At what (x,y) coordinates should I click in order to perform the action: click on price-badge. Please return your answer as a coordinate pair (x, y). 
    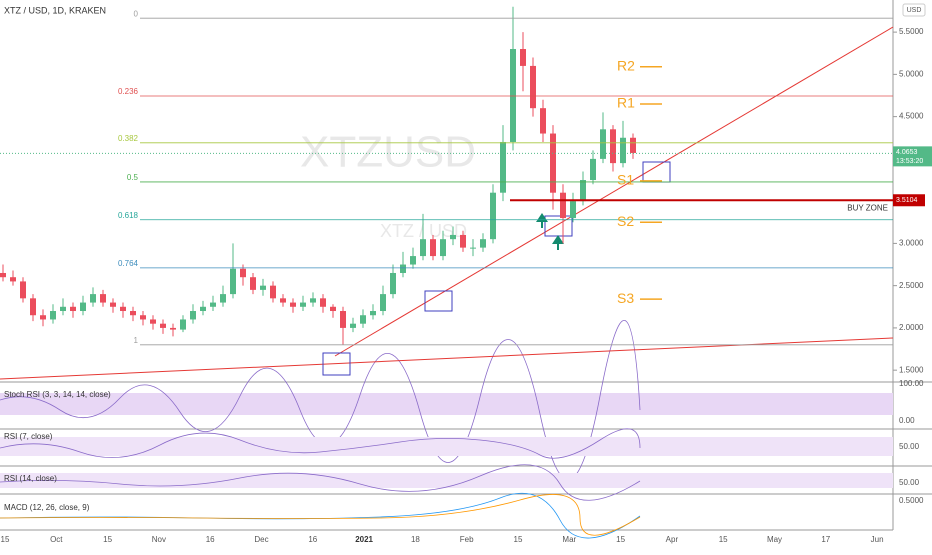
    Looking at the image, I should click on (912, 156).